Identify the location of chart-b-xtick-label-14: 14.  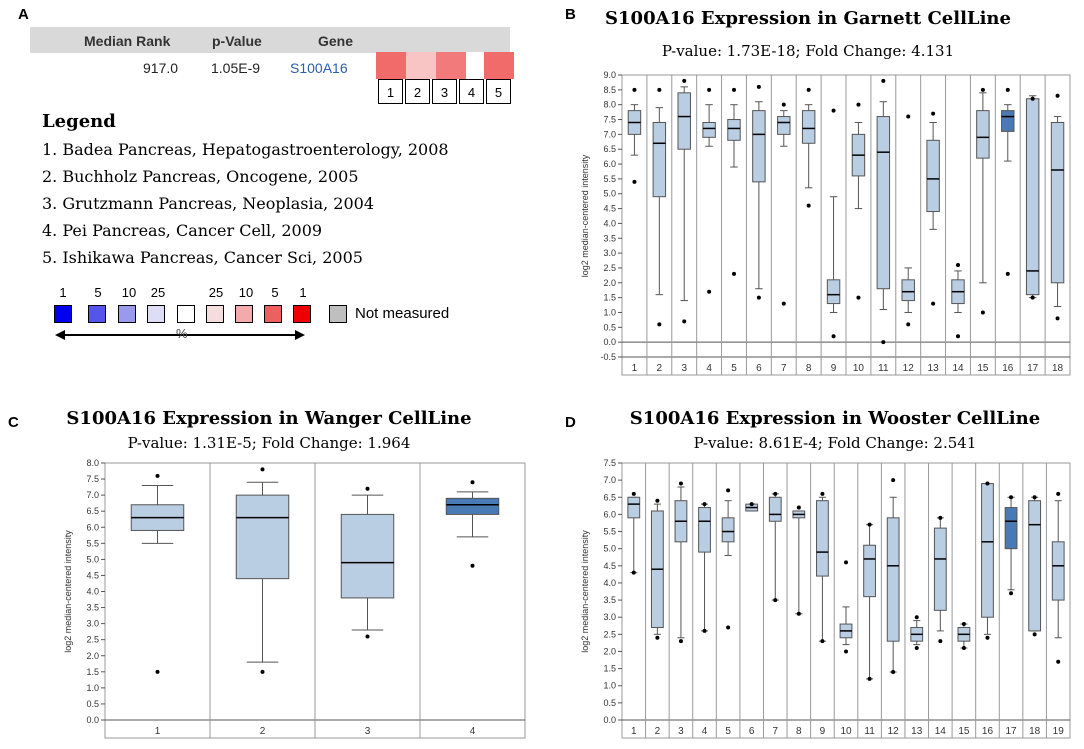
(958, 368).